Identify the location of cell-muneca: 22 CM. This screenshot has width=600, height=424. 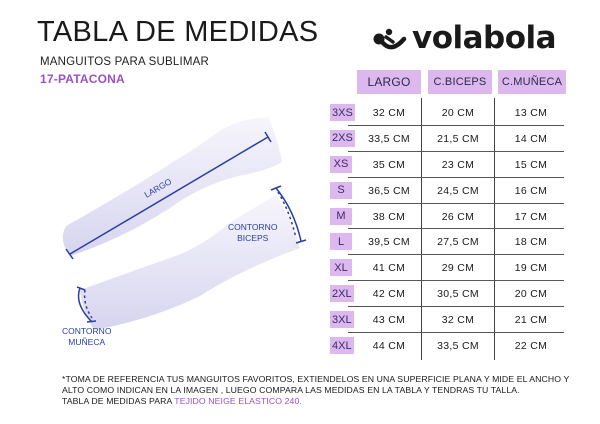
(531, 345).